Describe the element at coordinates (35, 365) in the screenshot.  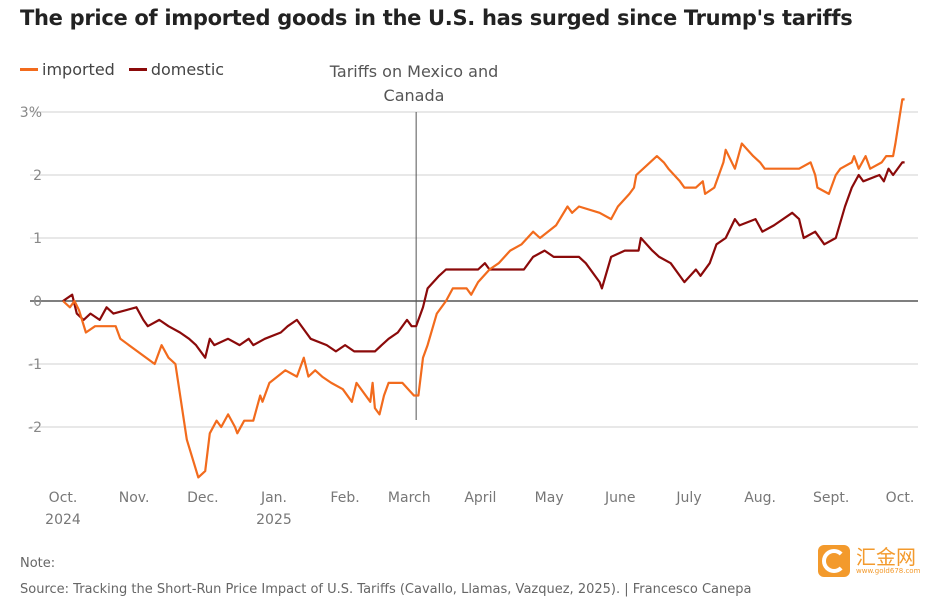
I see `y-tick-label: -1` at that location.